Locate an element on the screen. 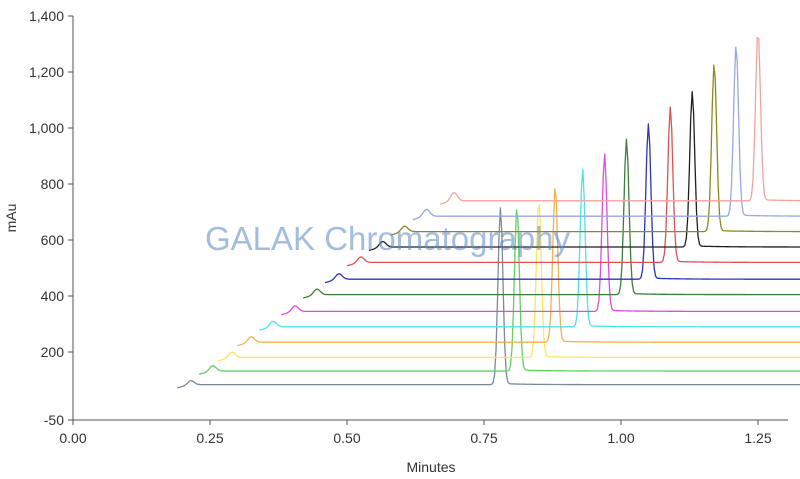  y-tick-label: 400 is located at coordinates (53, 296).